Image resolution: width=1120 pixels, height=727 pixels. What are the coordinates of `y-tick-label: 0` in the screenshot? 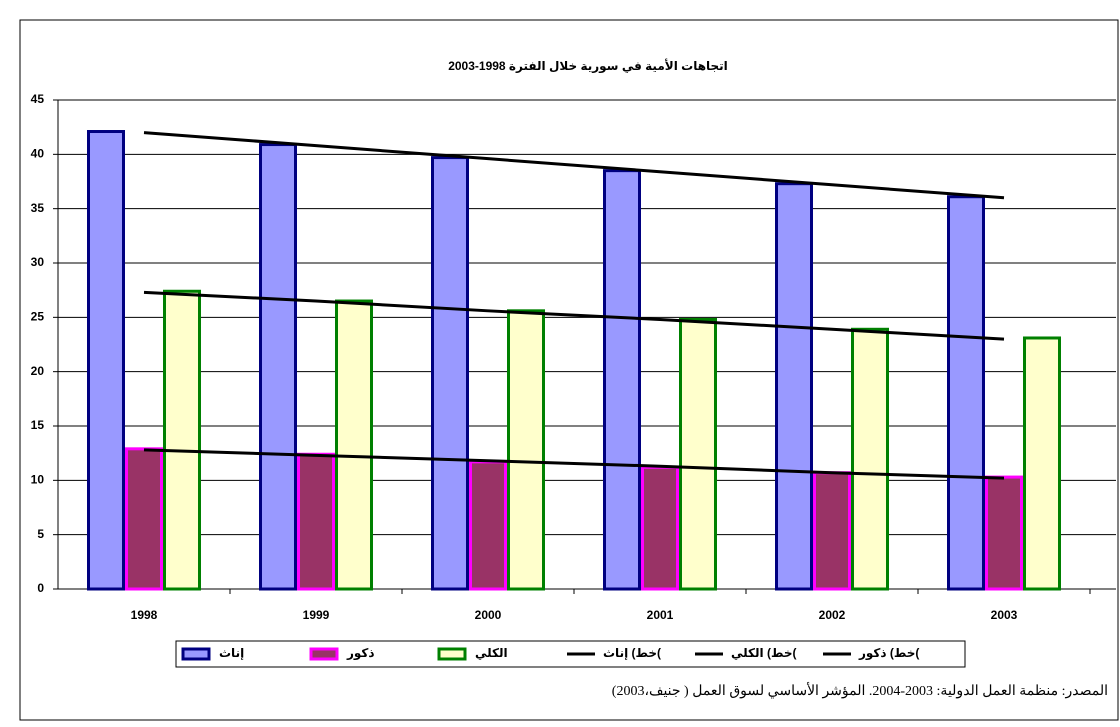 It's located at (40, 588).